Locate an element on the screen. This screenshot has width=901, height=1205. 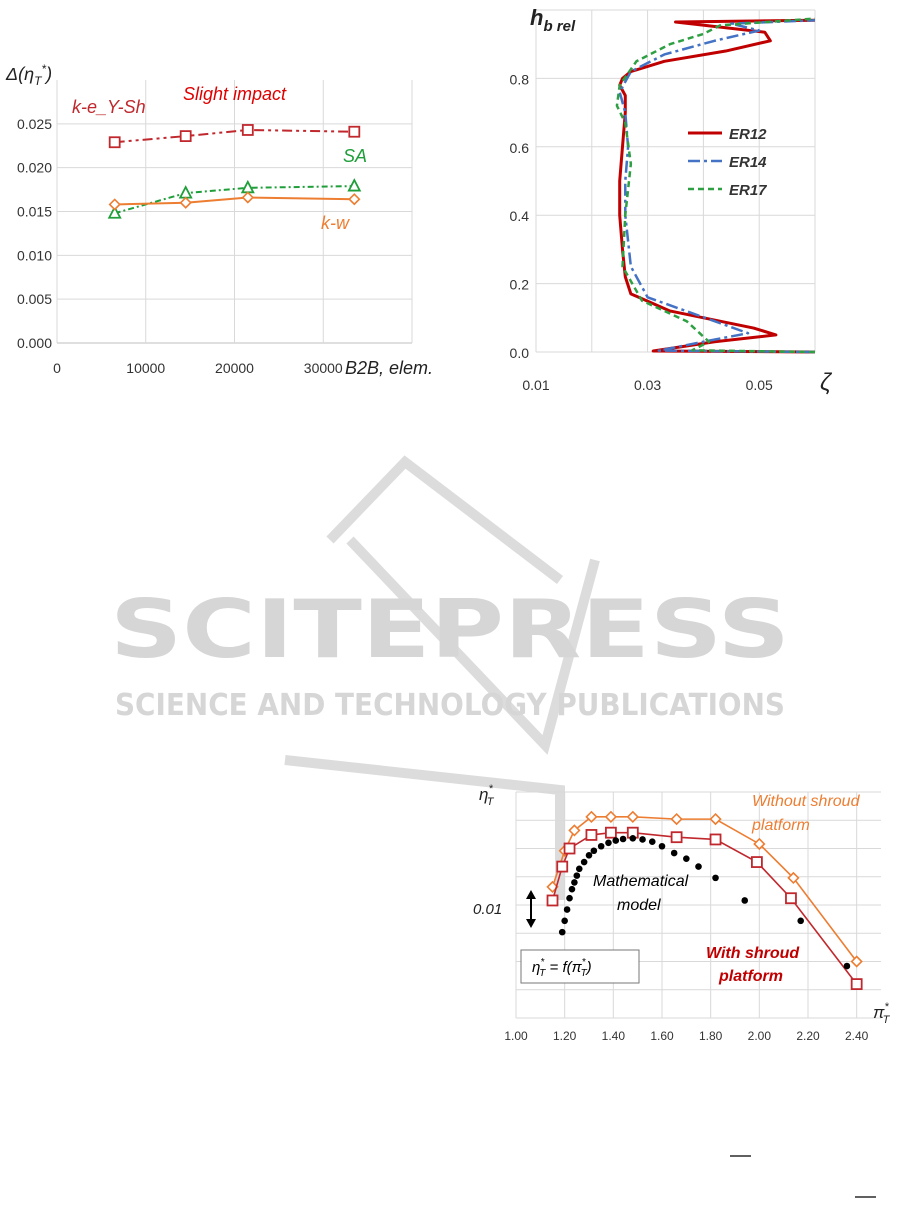
c1-series-line-k-e-y-sh is located at coordinates (234, 136).